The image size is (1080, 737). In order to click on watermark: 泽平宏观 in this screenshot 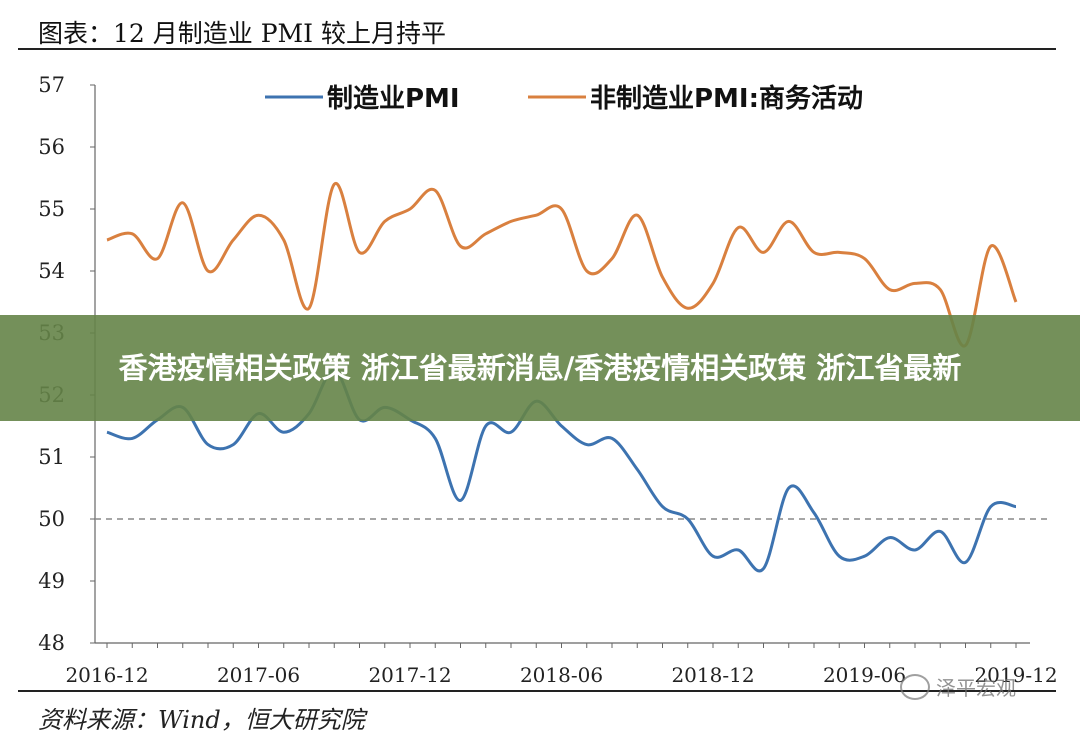, I will do `click(958, 686)`.